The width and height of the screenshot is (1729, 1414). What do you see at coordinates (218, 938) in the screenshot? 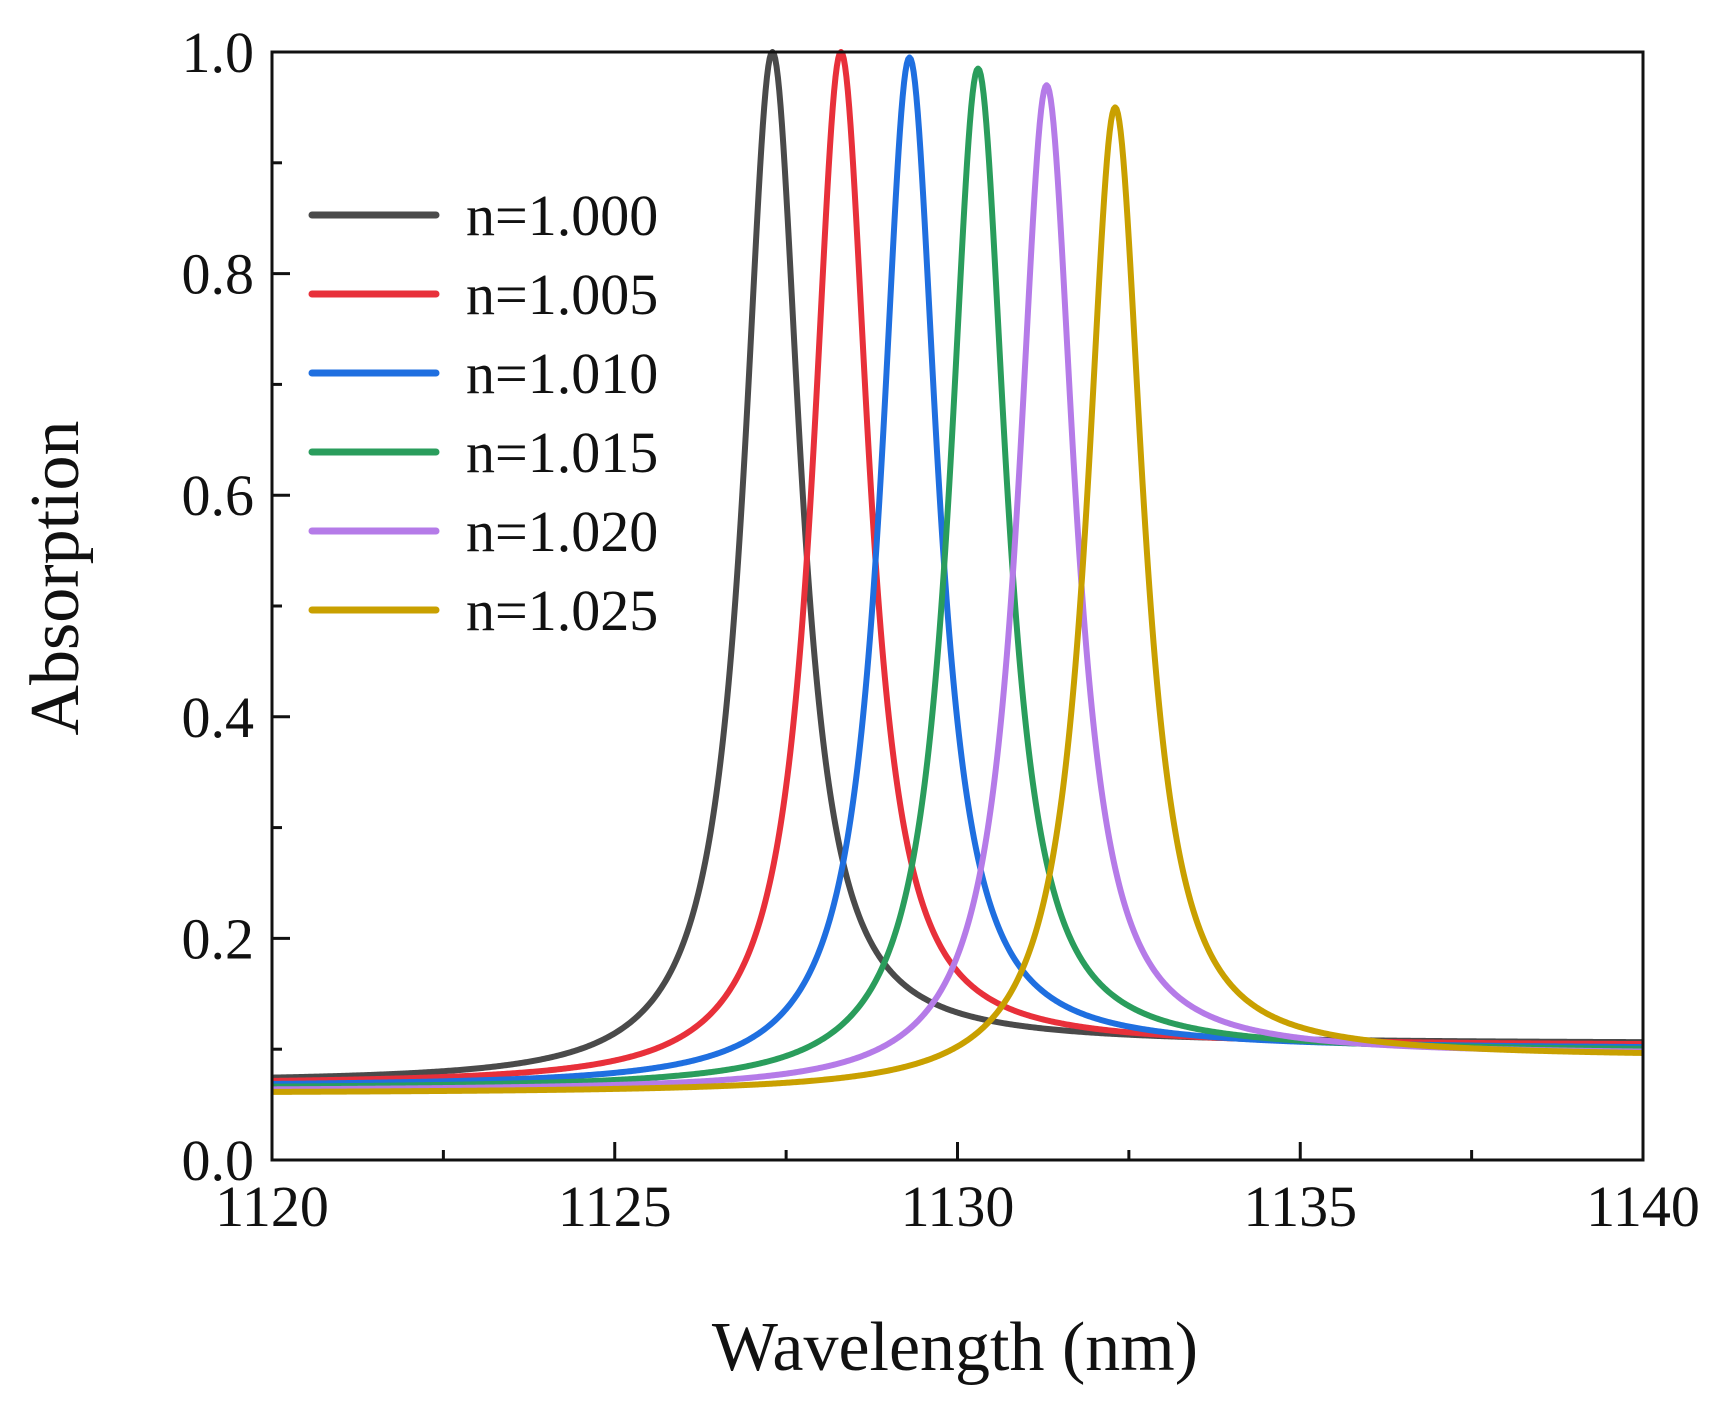
I see `y-tick-label: 0.2` at bounding box center [218, 938].